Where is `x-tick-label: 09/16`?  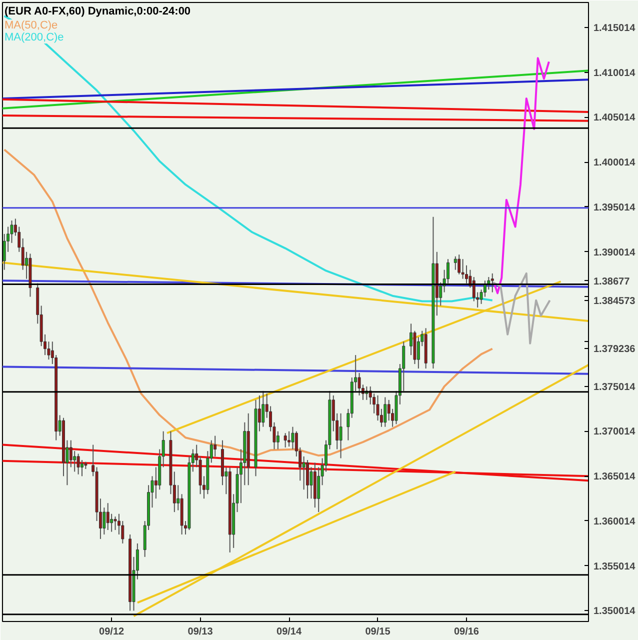 x-tick-label: 09/16 is located at coordinates (467, 632).